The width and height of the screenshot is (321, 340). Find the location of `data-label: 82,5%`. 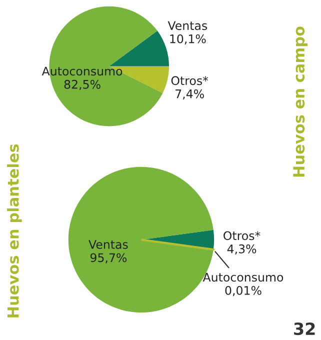

data-label: 82,5% is located at coordinates (82, 85).